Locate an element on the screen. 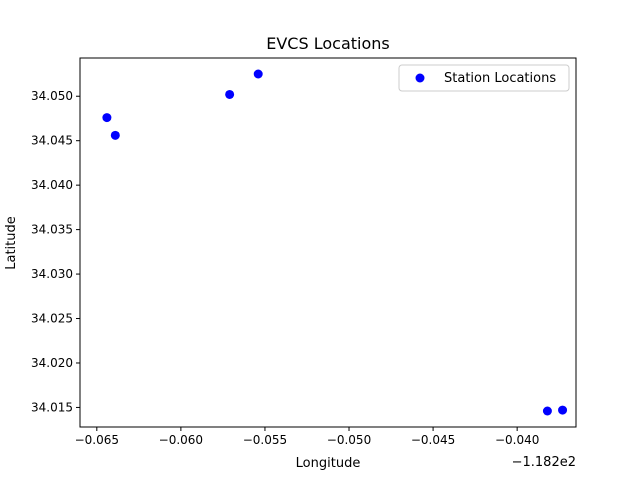 This screenshot has width=640, height=484. y-tick-label: 34.035 is located at coordinates (52, 230).